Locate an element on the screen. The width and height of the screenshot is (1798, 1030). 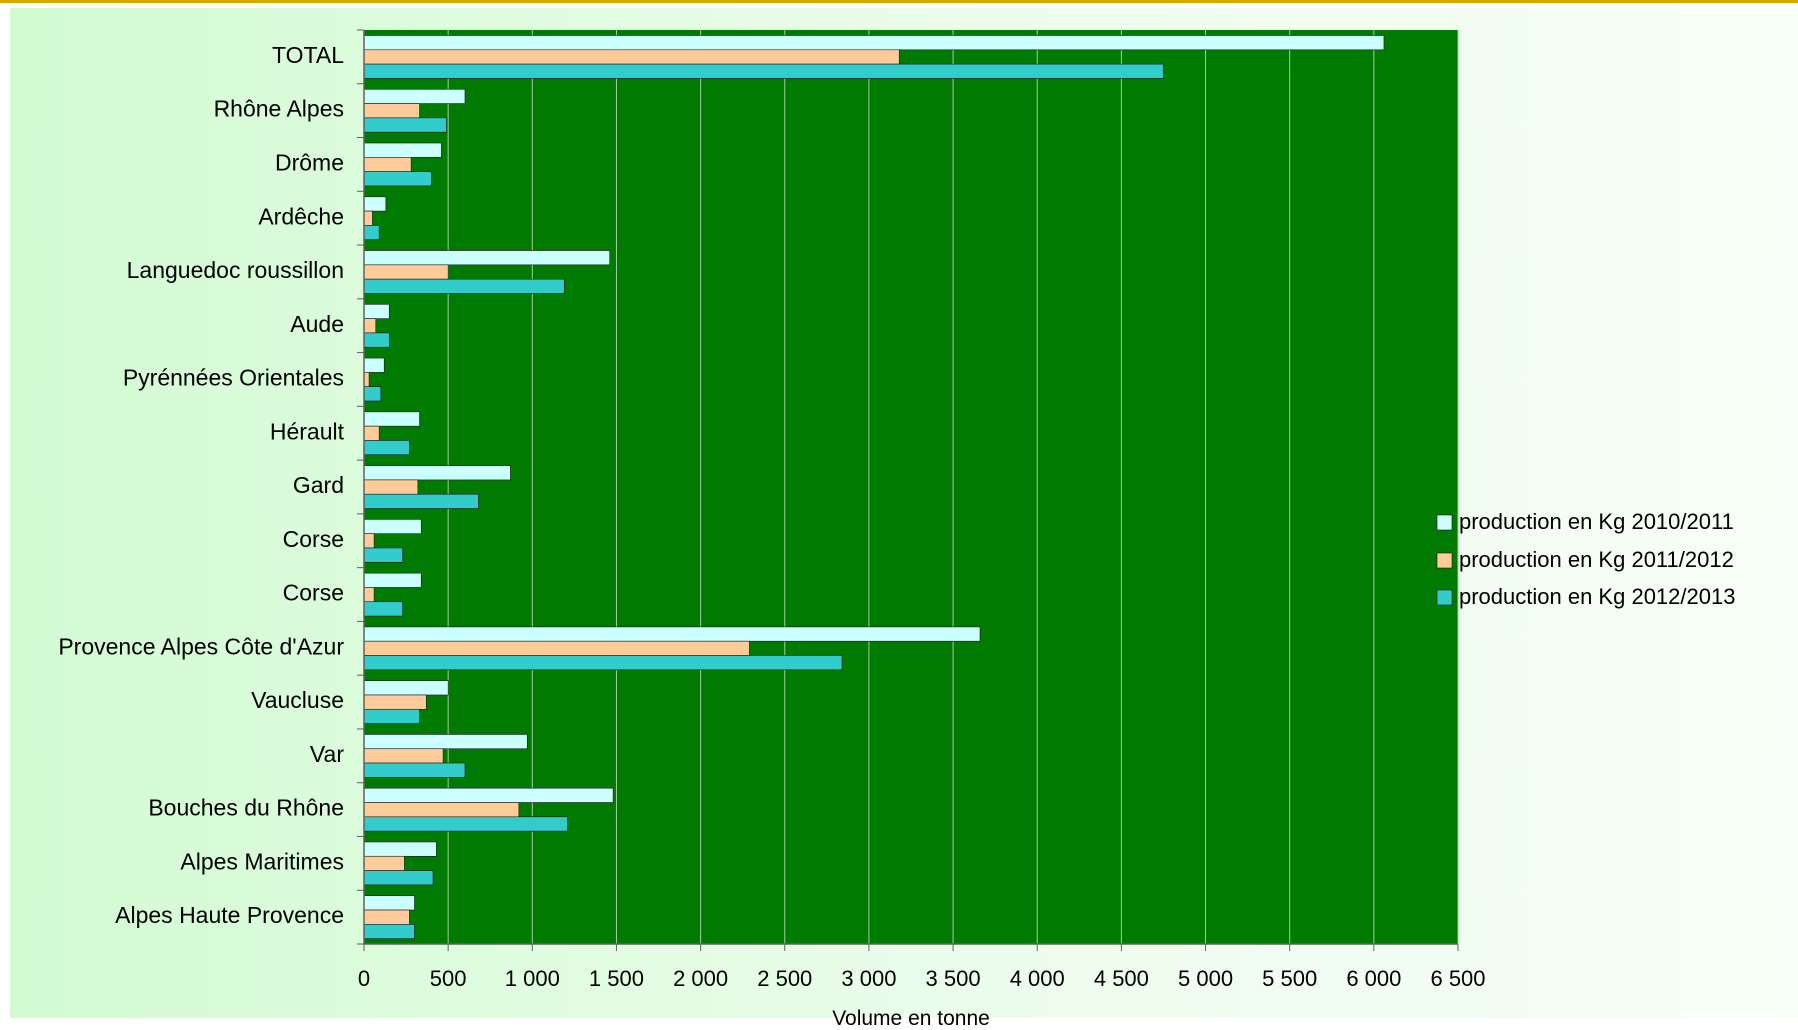
x-tick-label: 1 000 is located at coordinates (532, 978).